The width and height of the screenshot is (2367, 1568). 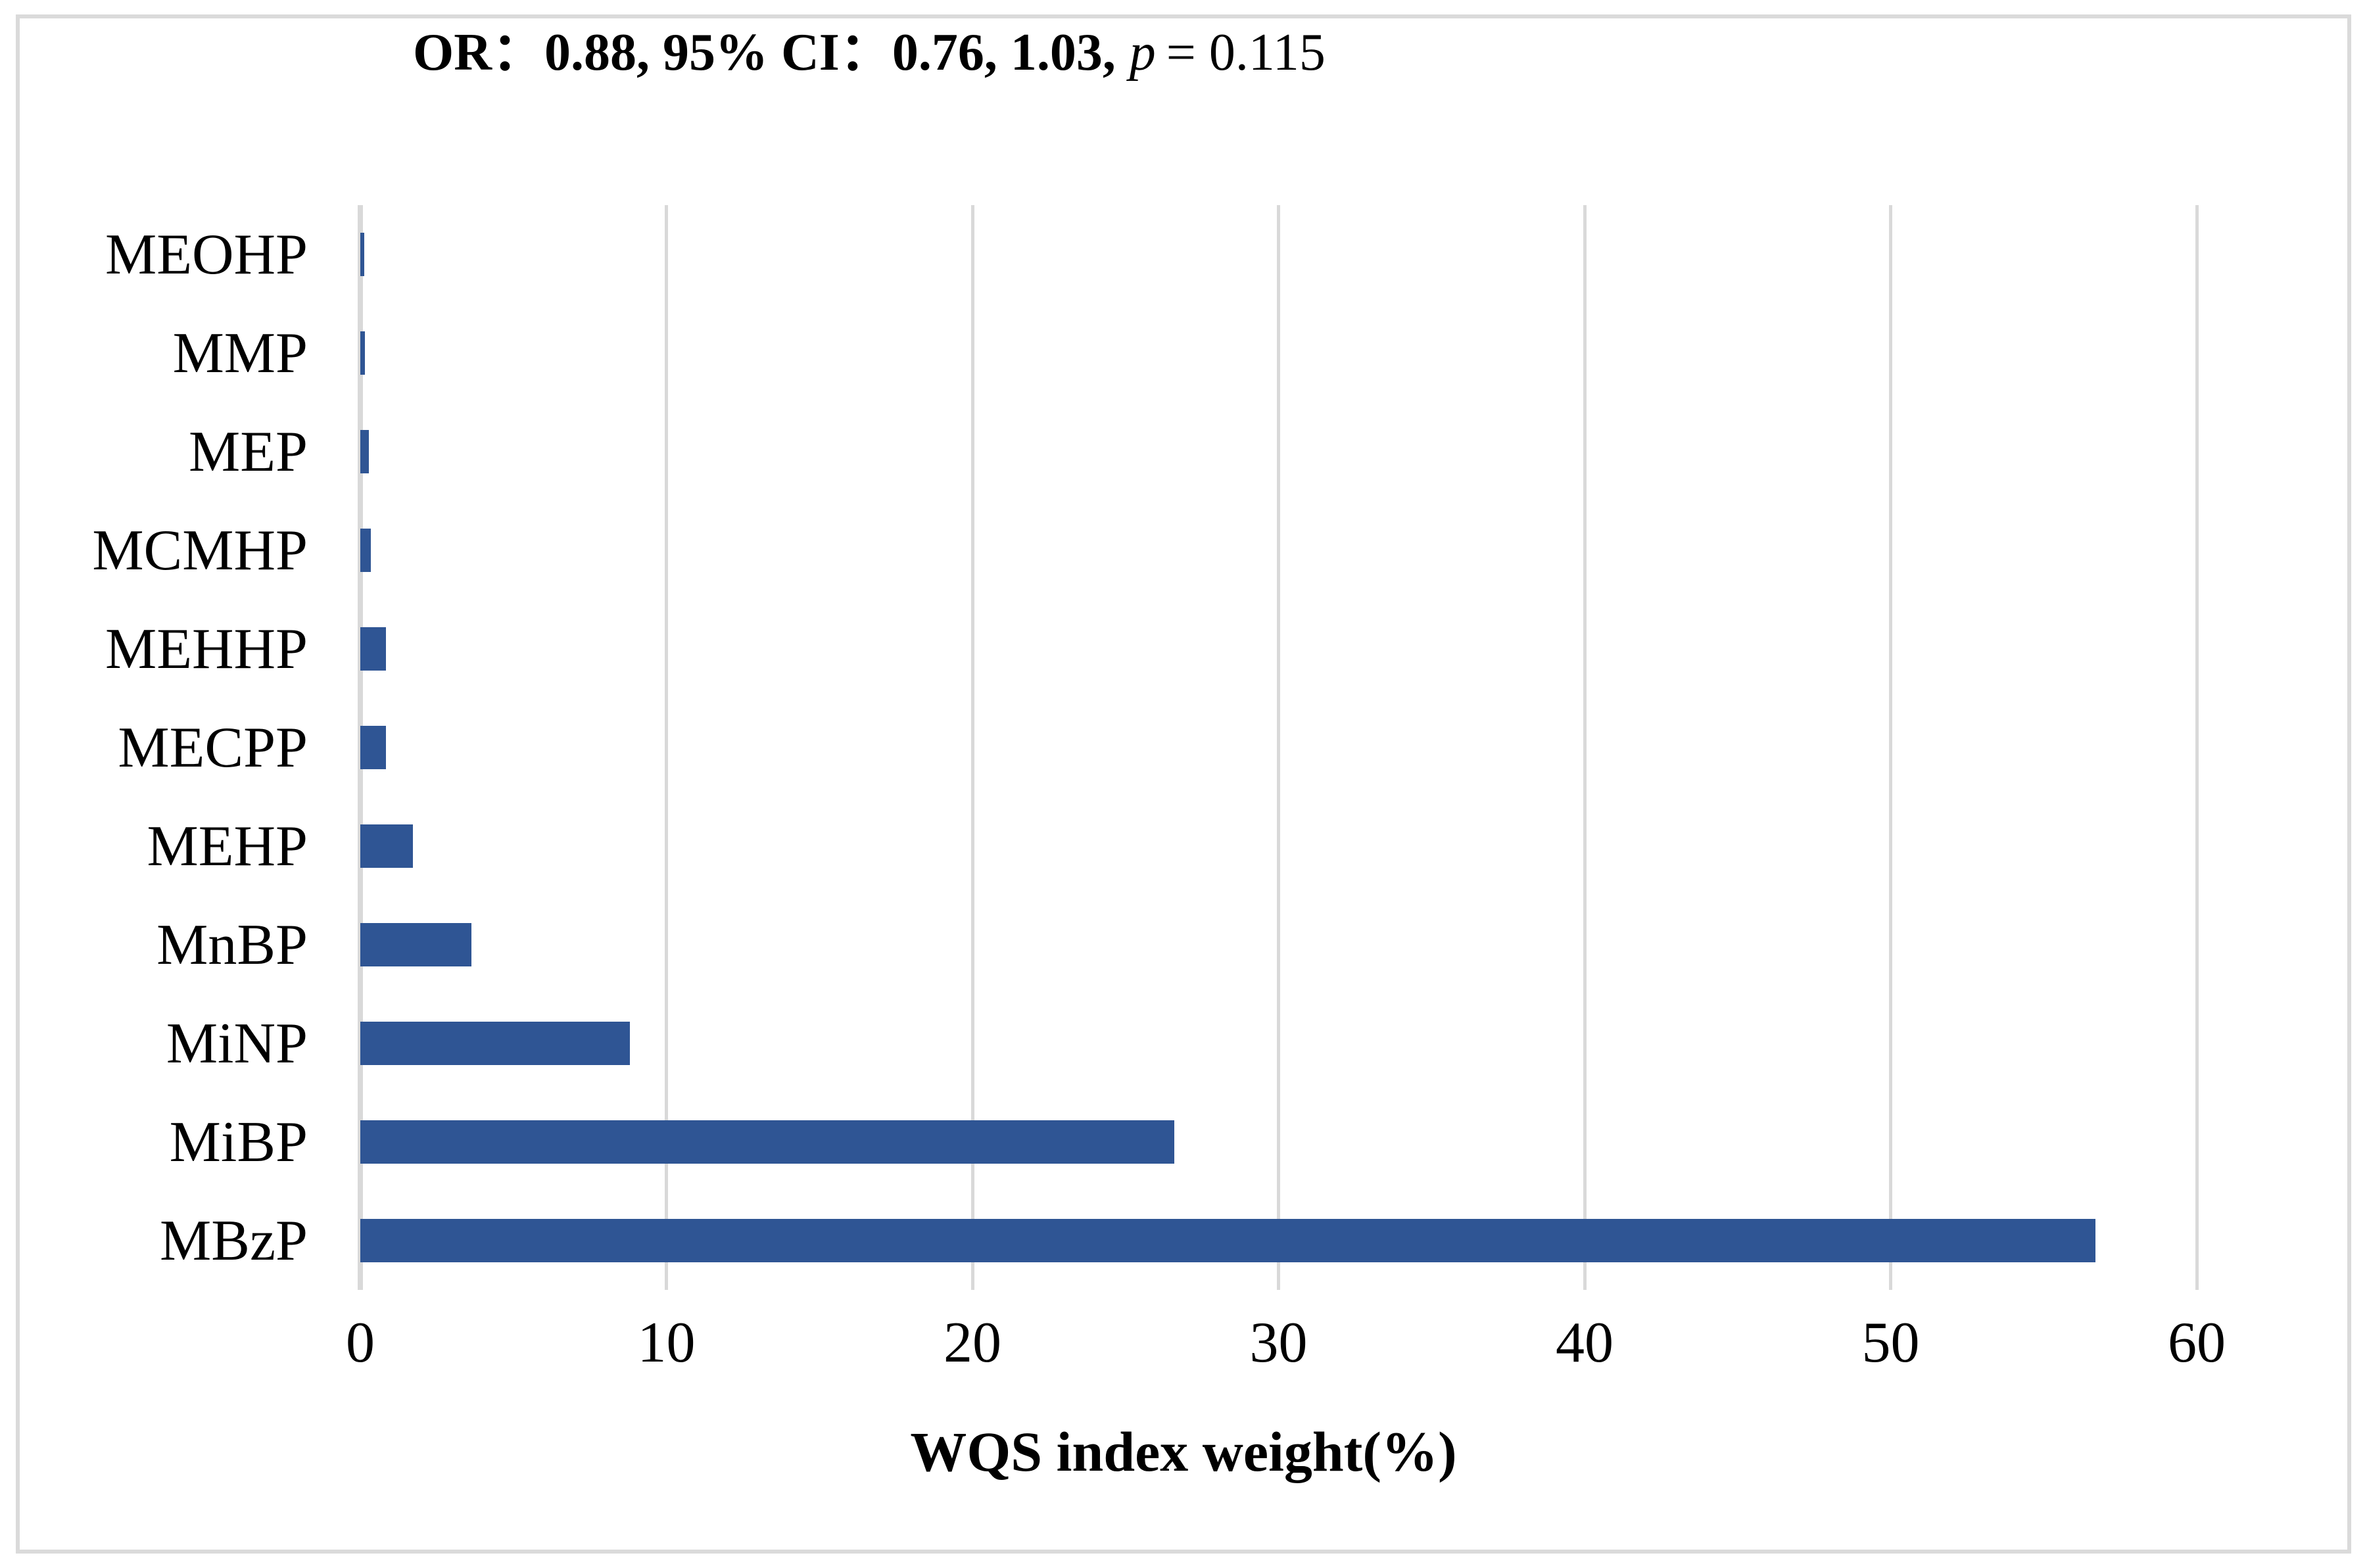 What do you see at coordinates (237, 1044) in the screenshot?
I see `category-label-MiNP: MiNP` at bounding box center [237, 1044].